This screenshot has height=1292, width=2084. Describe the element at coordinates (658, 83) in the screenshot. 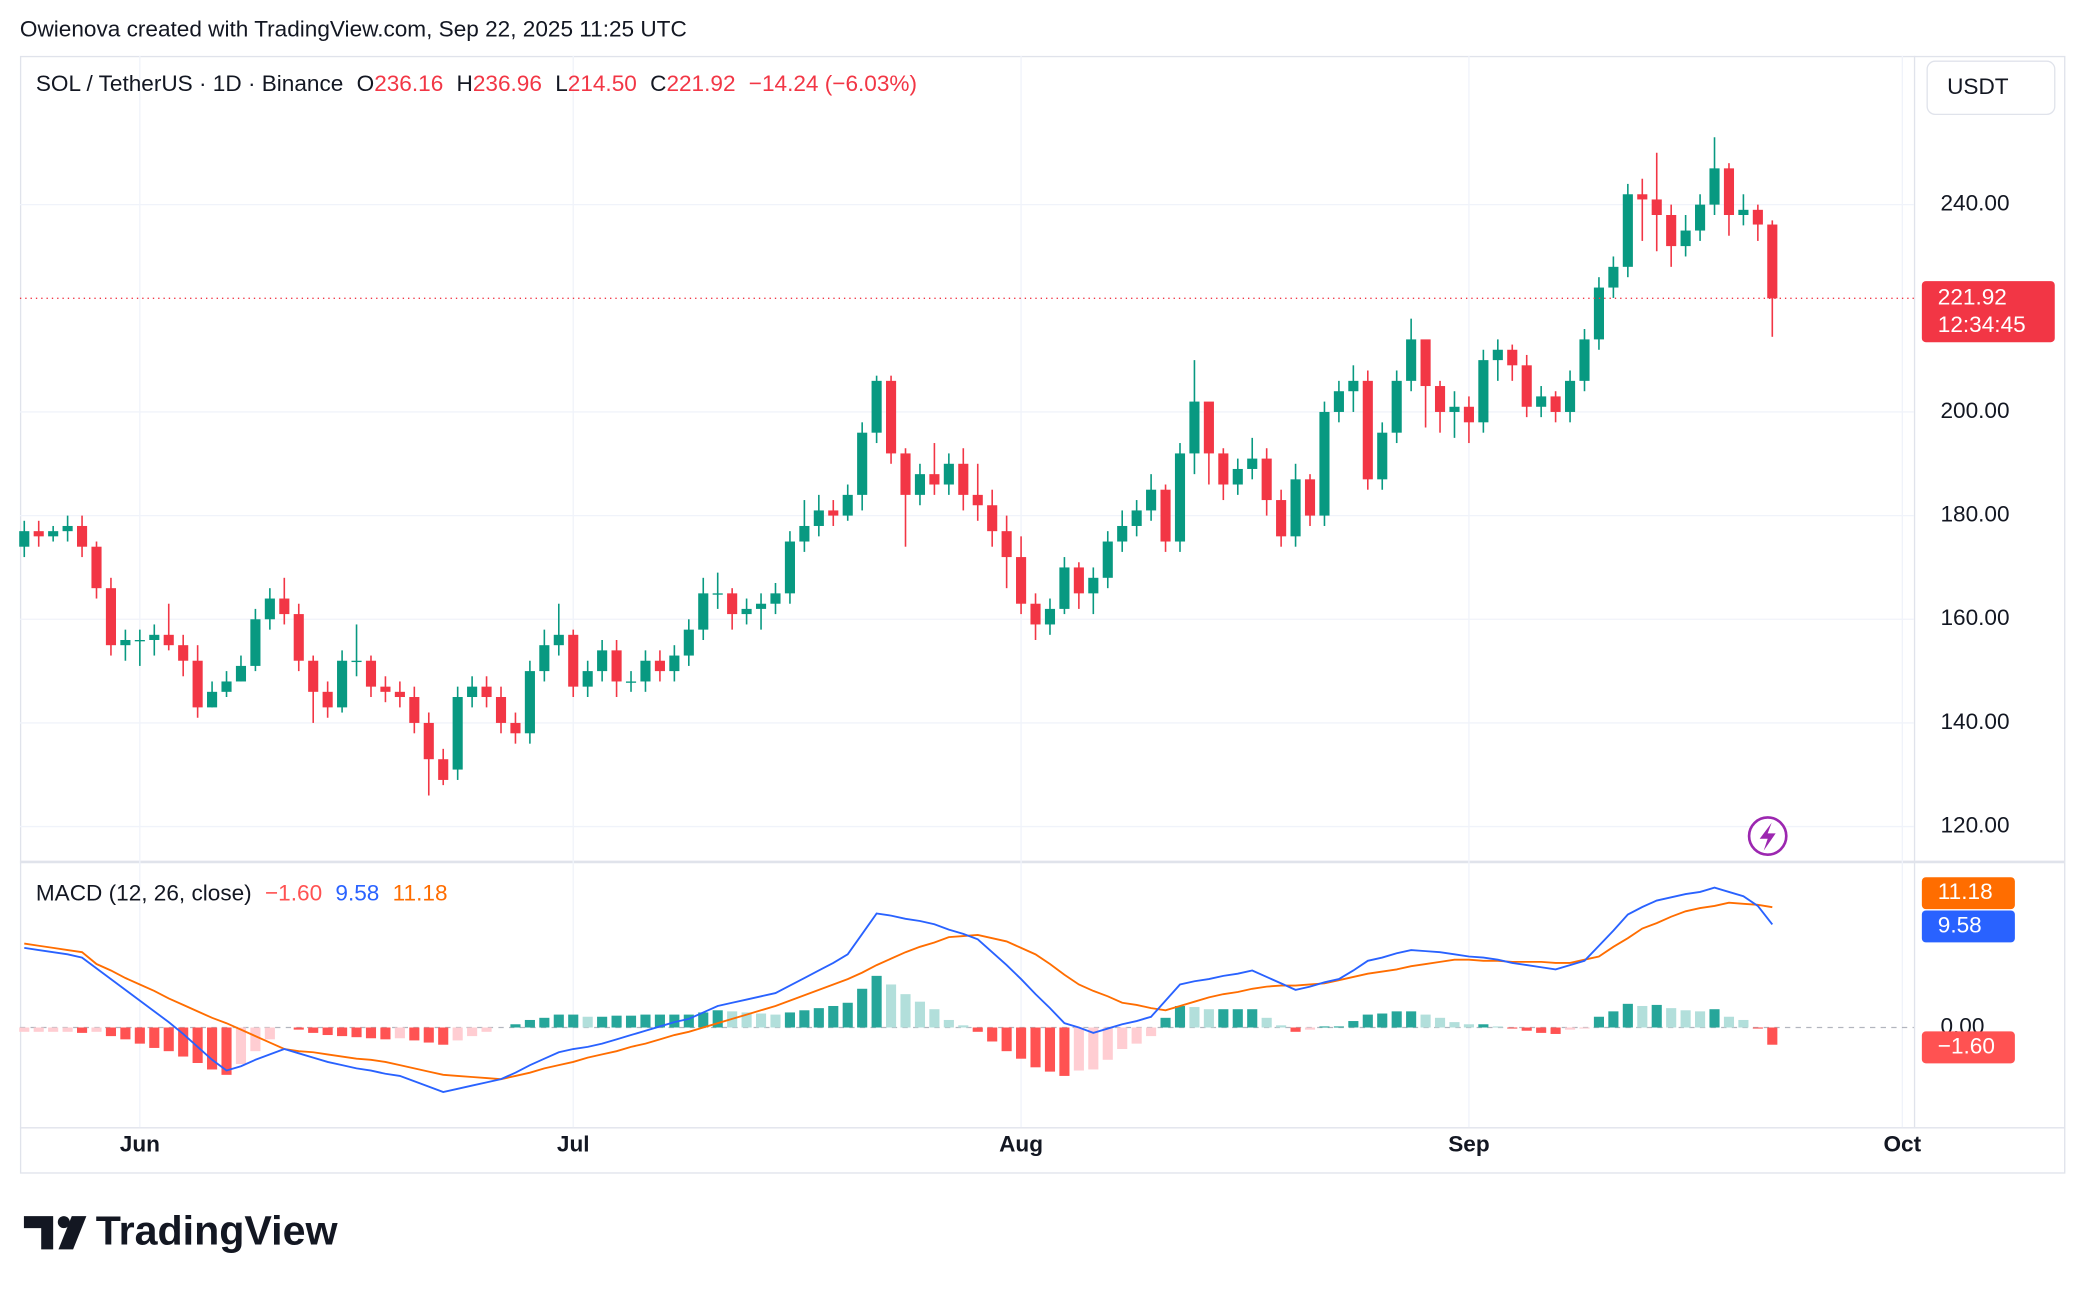

I see `ohlc-key: C` at that location.